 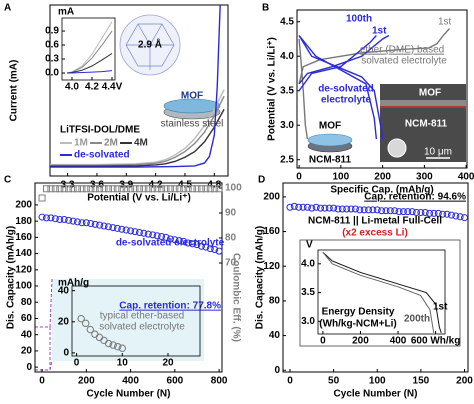 What do you see at coordinates (192, 124) in the screenshot?
I see `annotation: stainless steel` at bounding box center [192, 124].